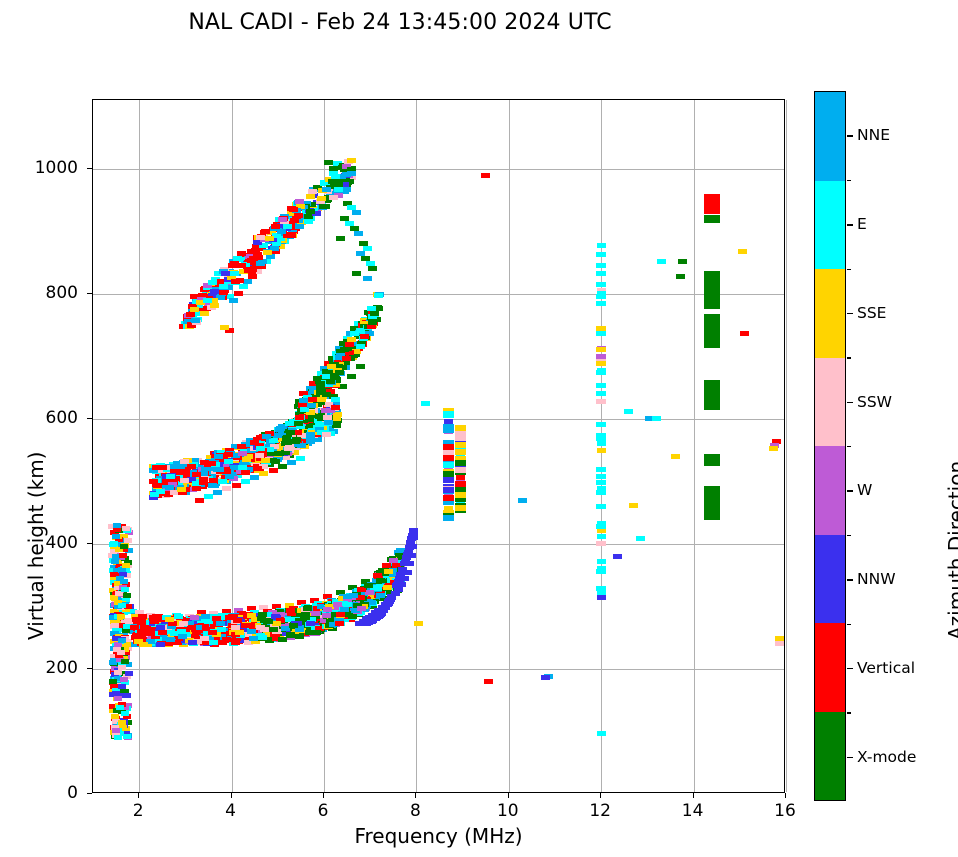 The image size is (958, 857). Describe the element at coordinates (89, 668) in the screenshot. I see `y-axis-tick` at that location.